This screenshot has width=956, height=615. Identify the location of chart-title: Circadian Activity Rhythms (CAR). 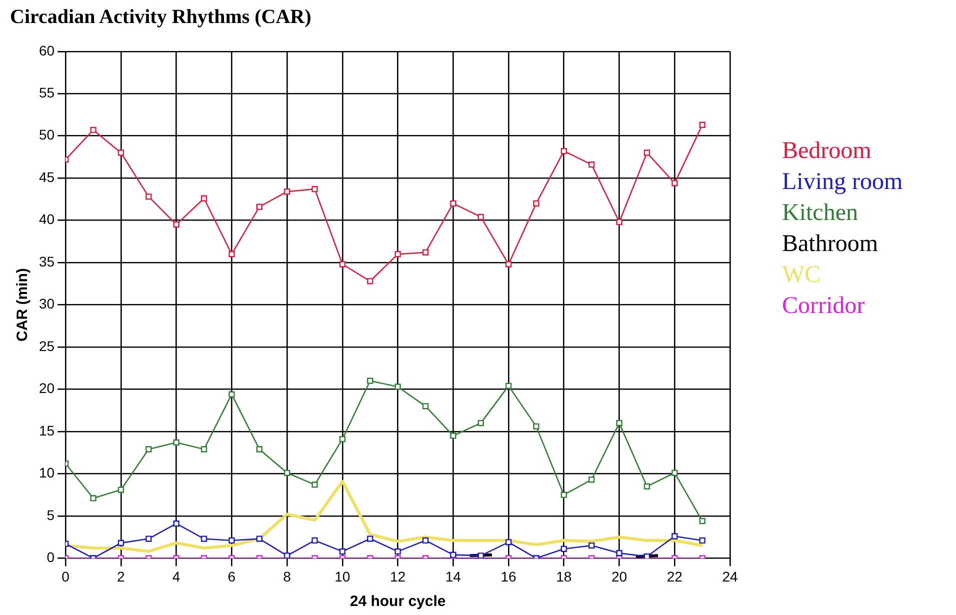
(161, 17).